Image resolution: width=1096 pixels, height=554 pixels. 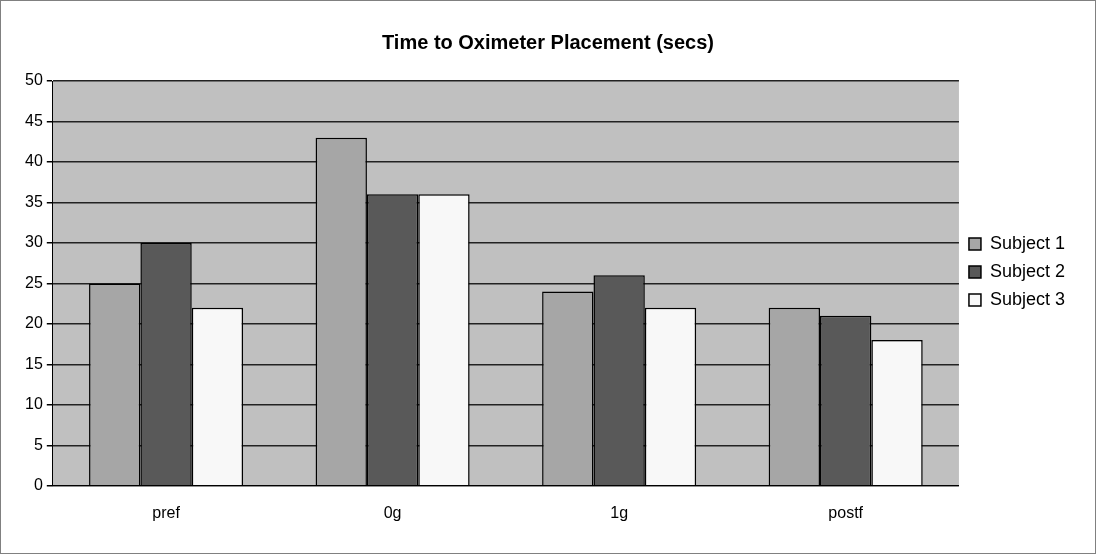 I want to click on y-tick-label: 45, so click(x=34, y=120).